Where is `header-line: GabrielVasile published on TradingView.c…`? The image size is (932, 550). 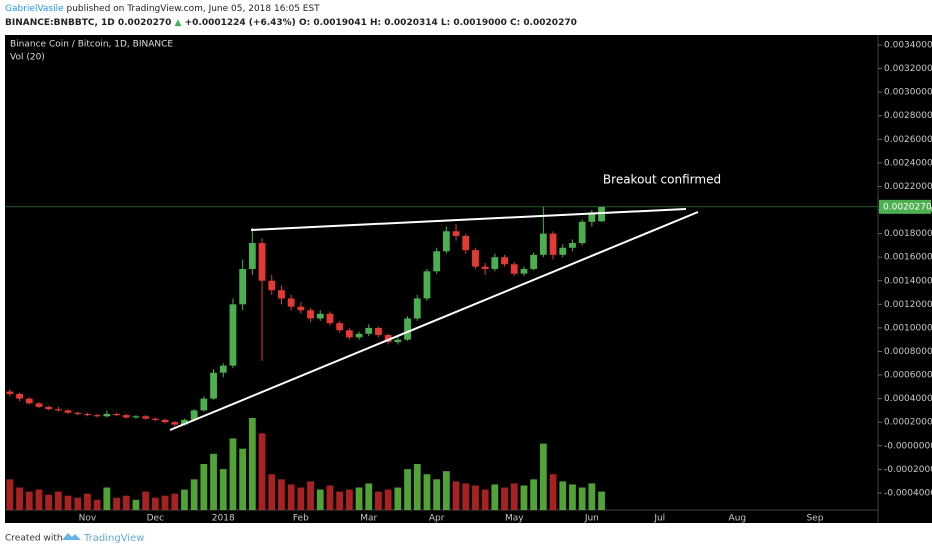 header-line: GabrielVasile published on TradingView.c… is located at coordinates (162, 9).